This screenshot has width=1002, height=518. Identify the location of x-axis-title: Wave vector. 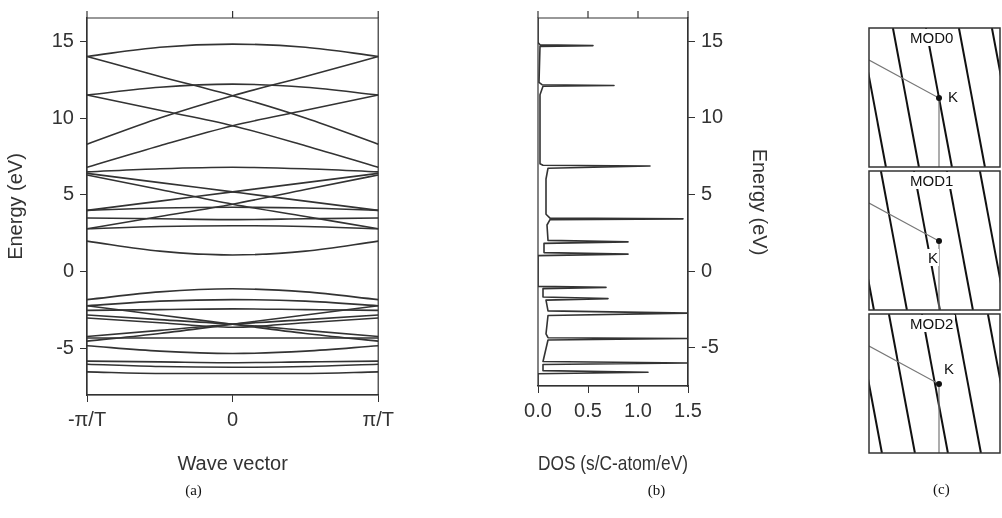
(233, 462).